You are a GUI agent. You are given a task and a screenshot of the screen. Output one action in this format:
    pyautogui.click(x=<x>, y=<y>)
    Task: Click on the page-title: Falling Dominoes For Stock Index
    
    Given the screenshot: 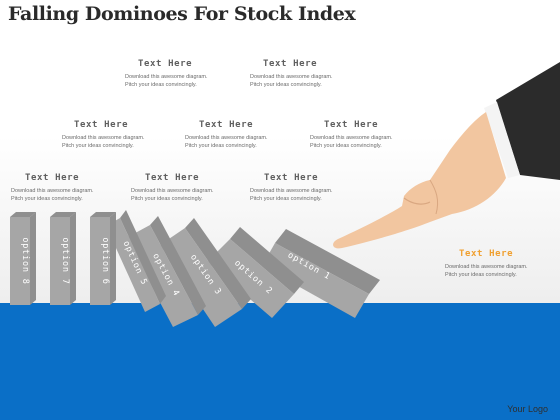 What is the action you would take?
    pyautogui.click(x=182, y=14)
    